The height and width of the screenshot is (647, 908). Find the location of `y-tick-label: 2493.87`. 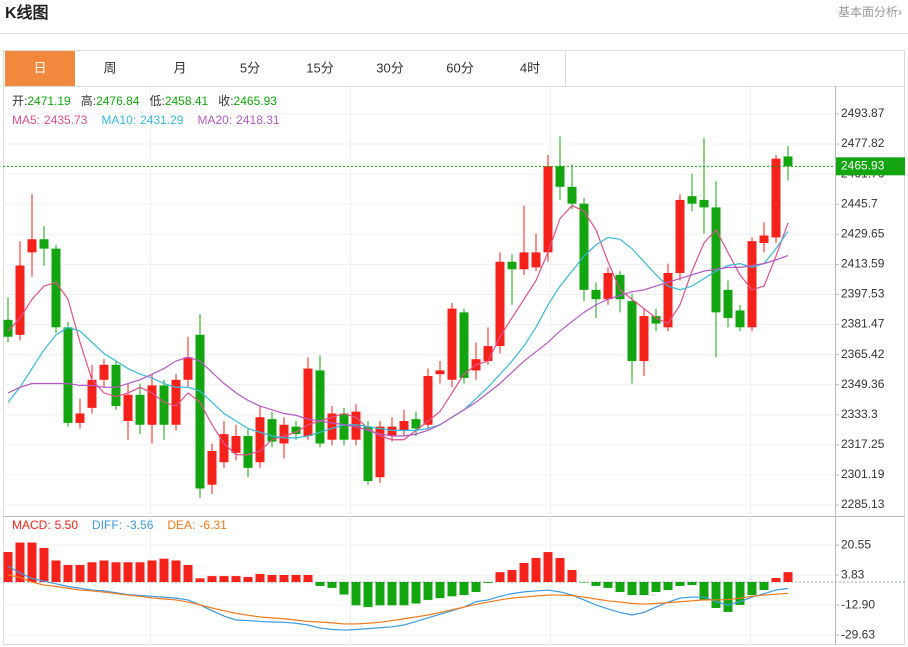

y-tick-label: 2493.87 is located at coordinates (863, 113).